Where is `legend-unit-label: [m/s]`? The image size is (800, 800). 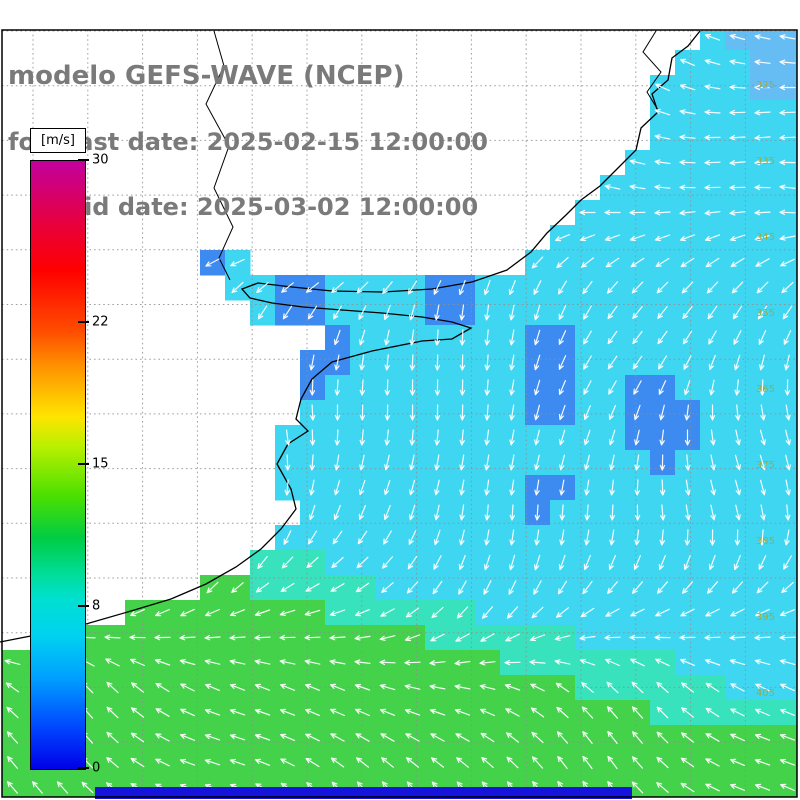 legend-unit-label: [m/s] is located at coordinates (58, 140).